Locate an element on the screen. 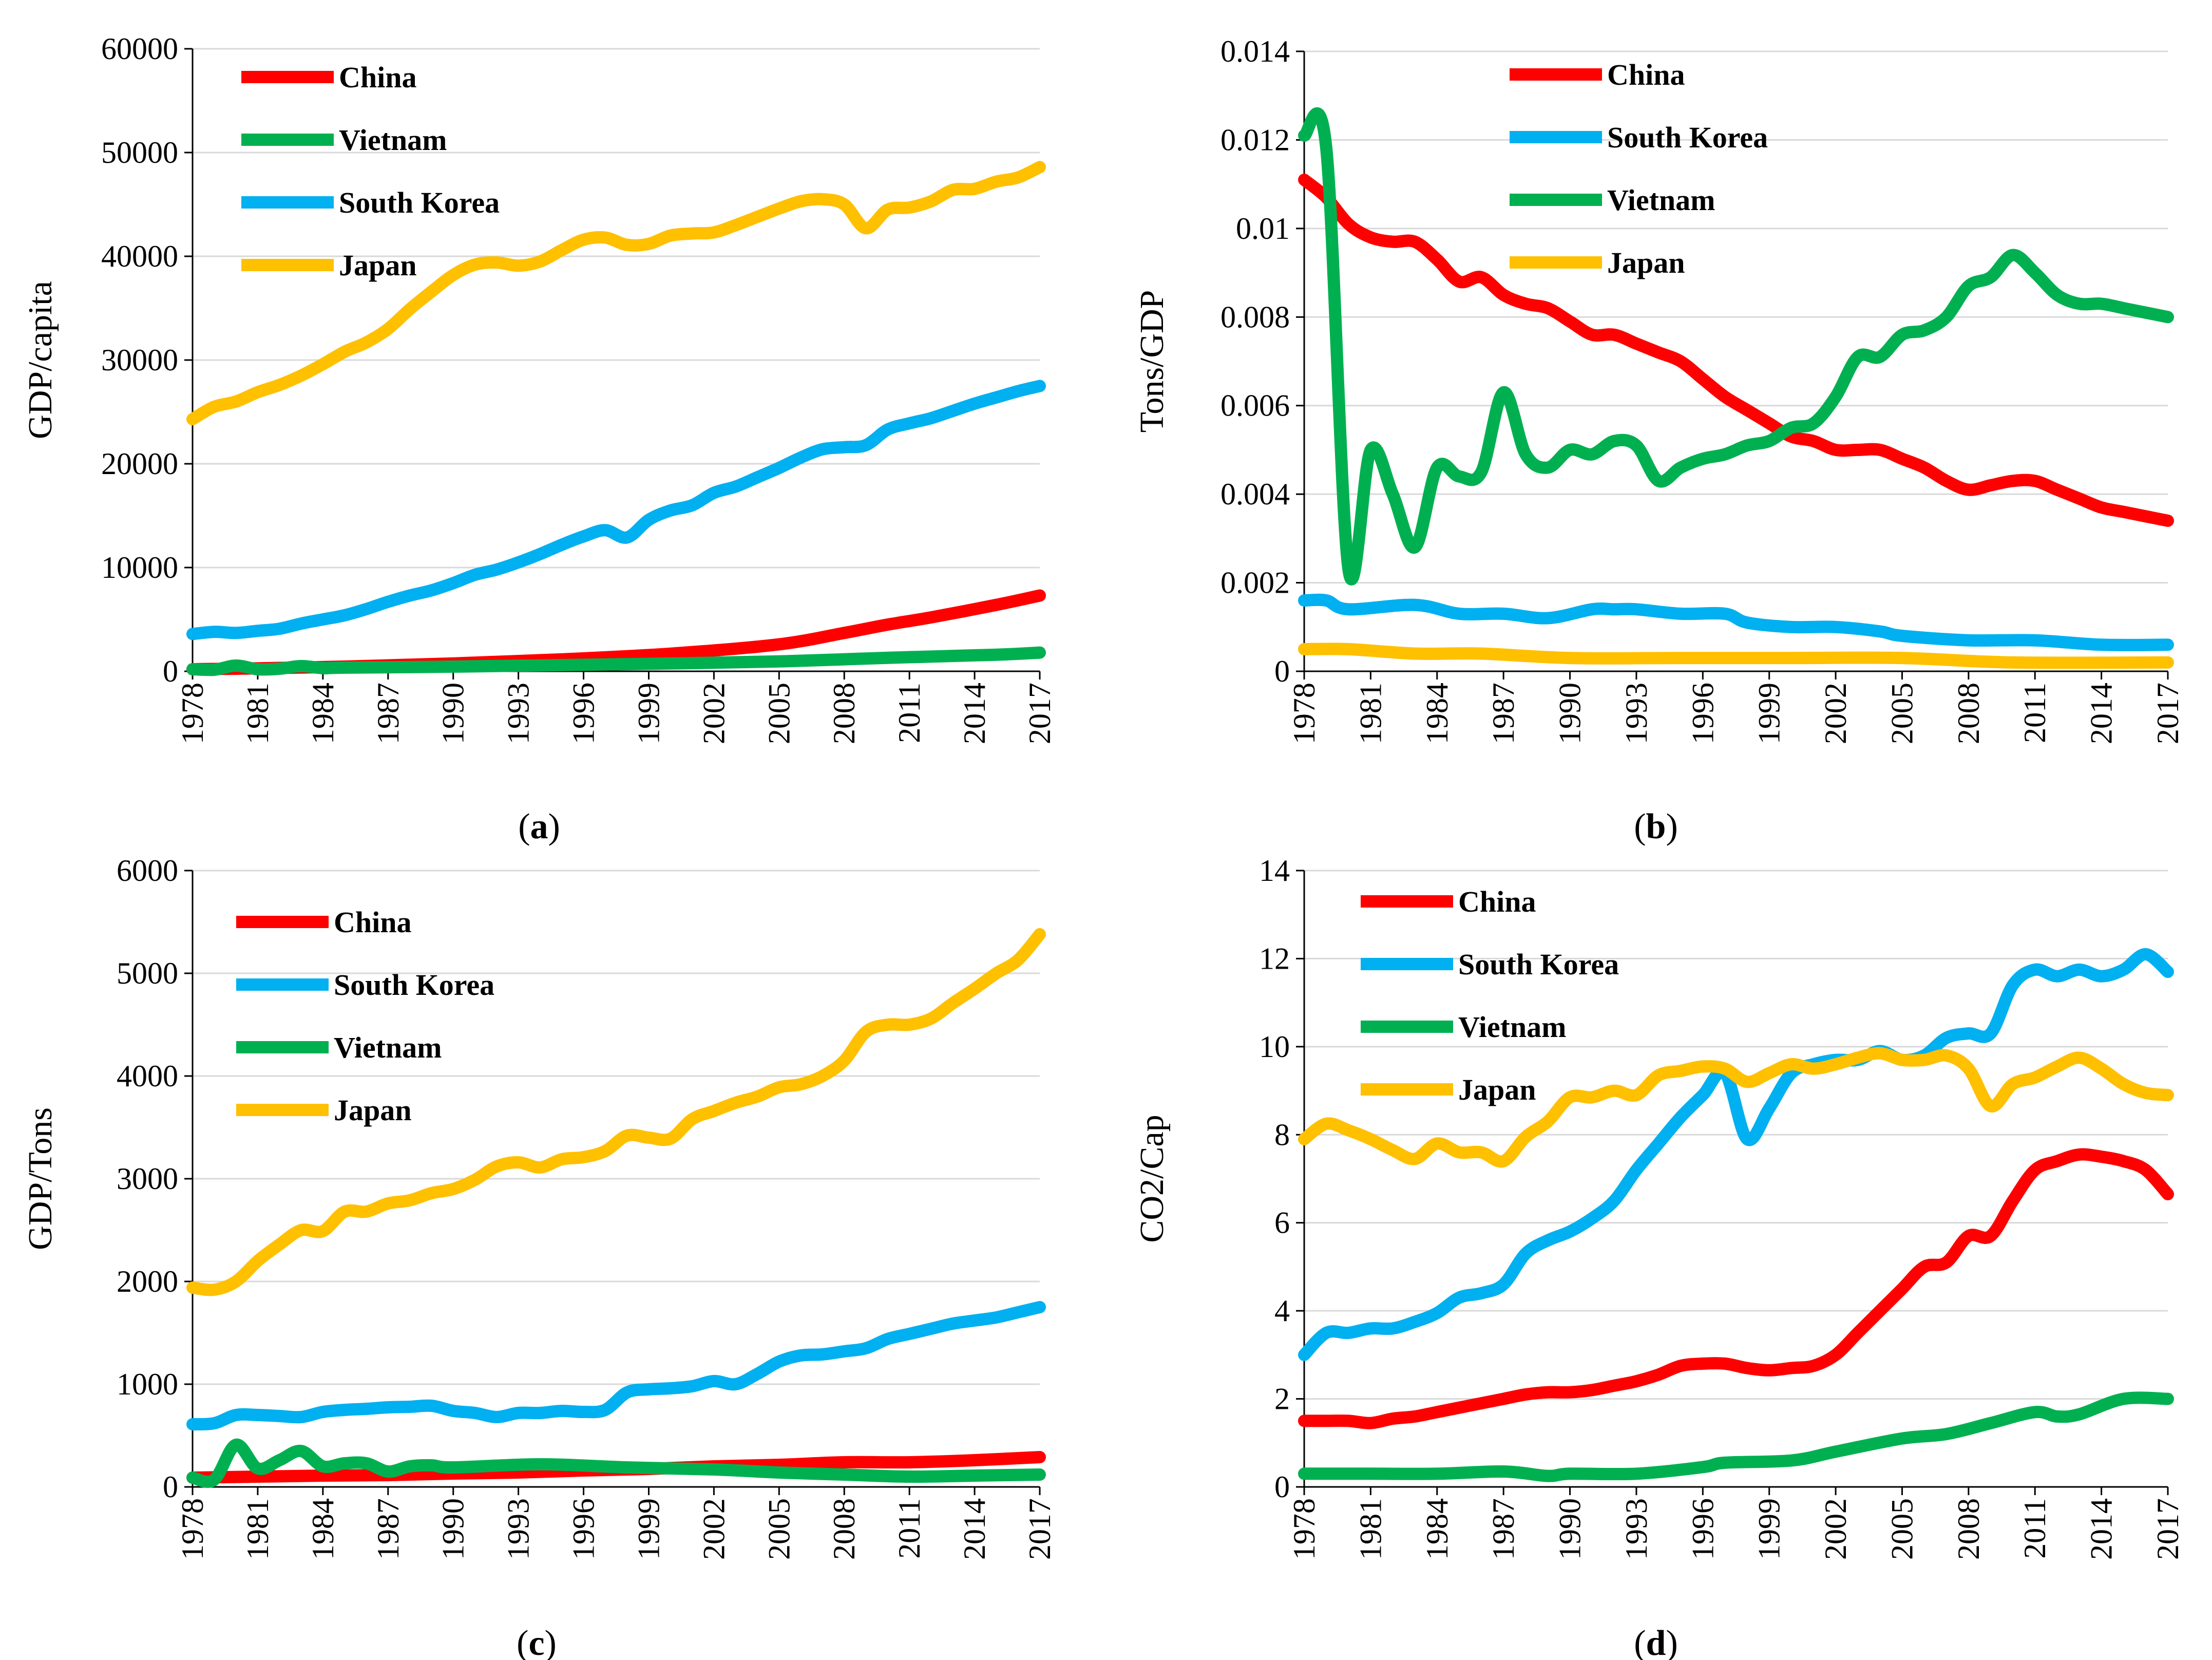 The width and height of the screenshot is (2212, 1660). y-axis-label: Tons/GDP is located at coordinates (1152, 361).